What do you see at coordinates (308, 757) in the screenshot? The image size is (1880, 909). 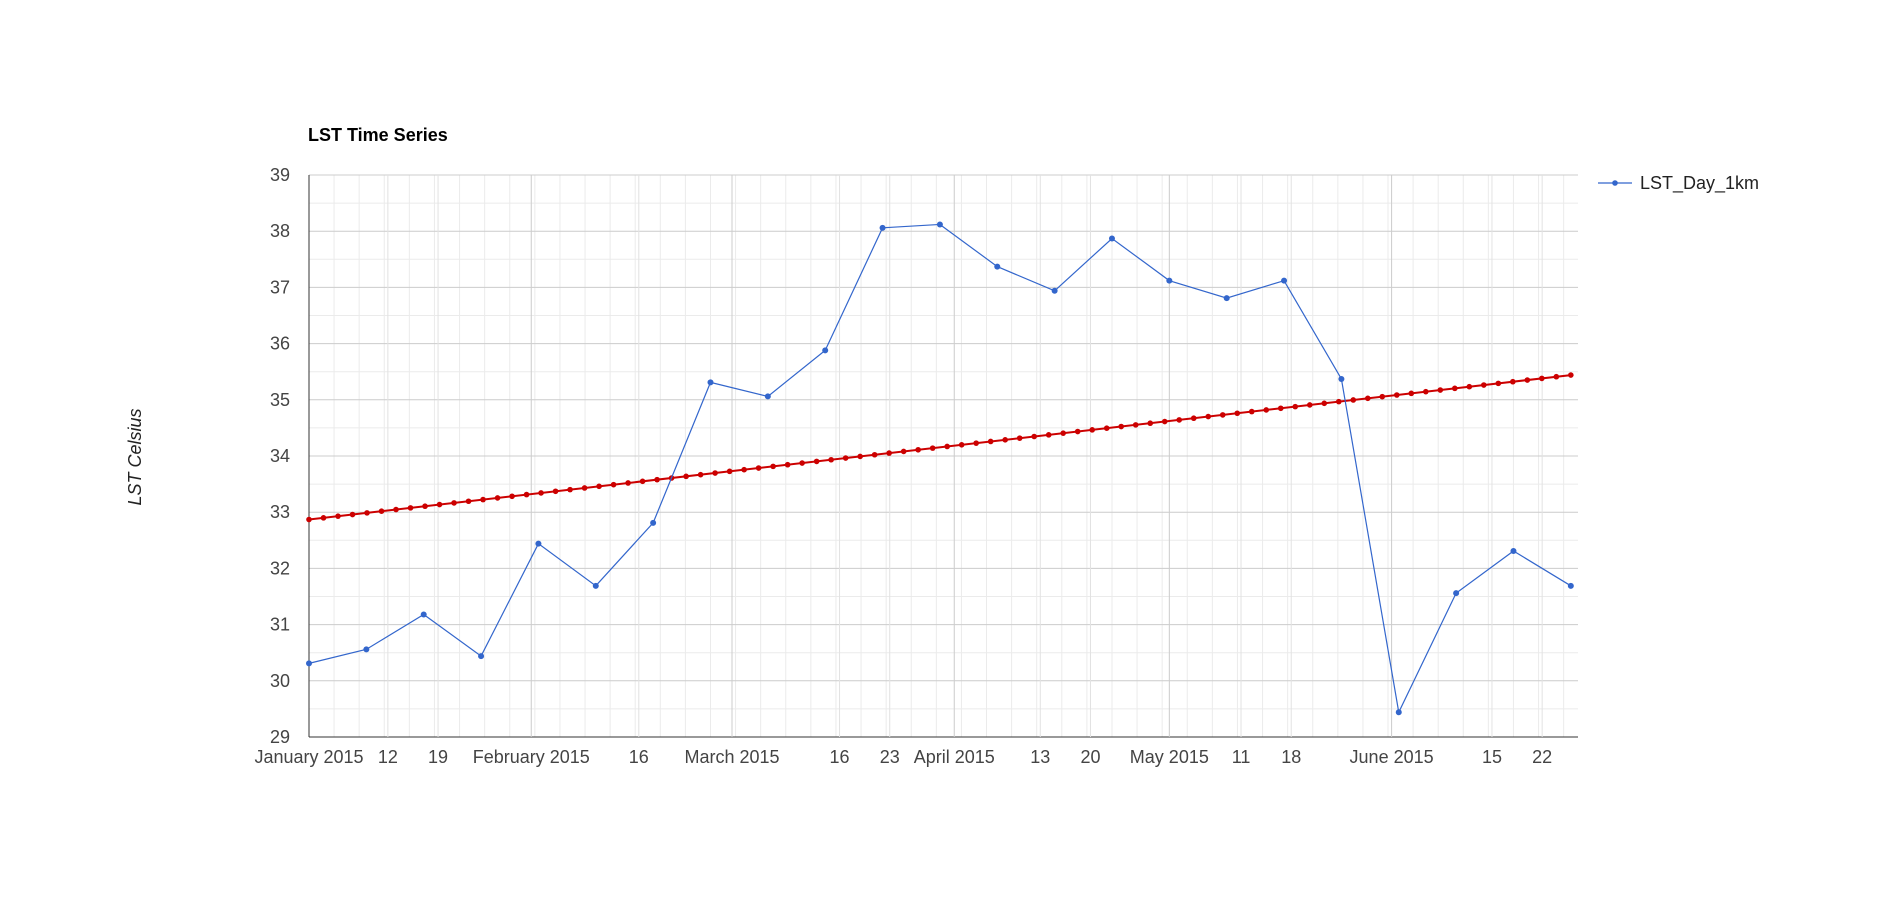 I see `x-tick-label: January 2015` at bounding box center [308, 757].